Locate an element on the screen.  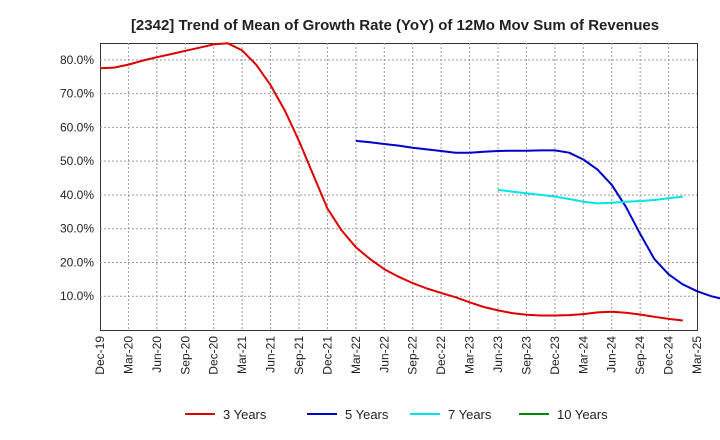
x-tick-label: Sep-24 is located at coordinates (640, 355).